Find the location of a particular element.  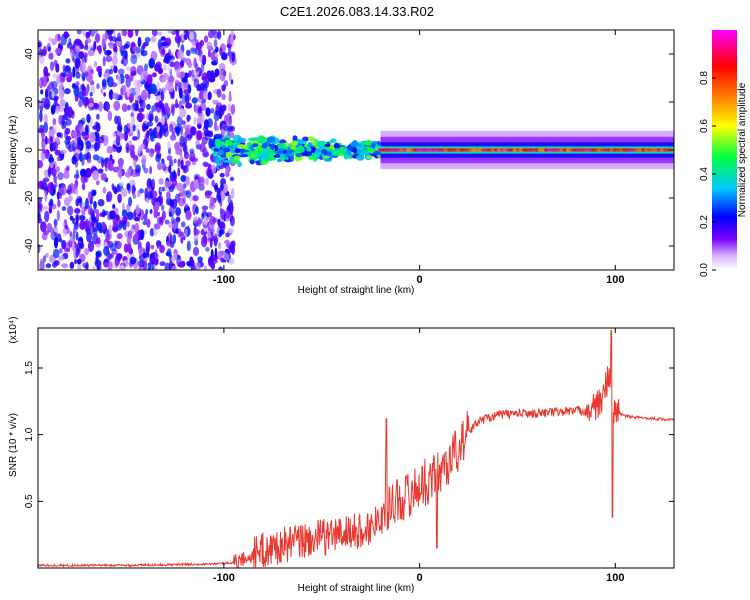

snr-x-axis-label: Height of straight line (km) is located at coordinates (356, 588).